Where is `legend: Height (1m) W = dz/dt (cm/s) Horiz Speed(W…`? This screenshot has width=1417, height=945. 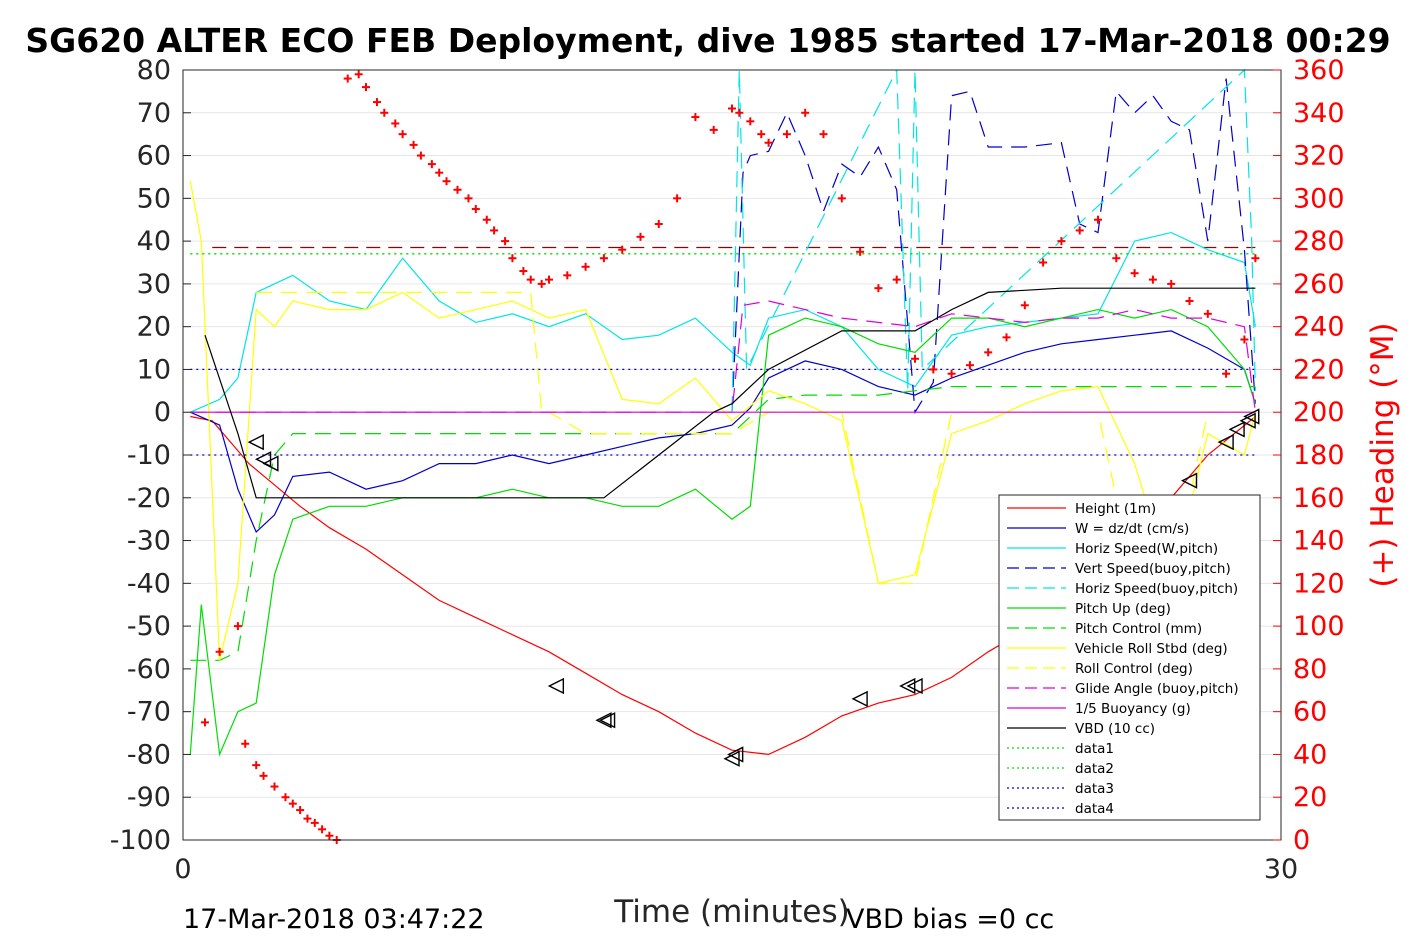
legend: Height (1m) W = dz/dt (cm/s) Horiz Speed(W… is located at coordinates (1129, 657).